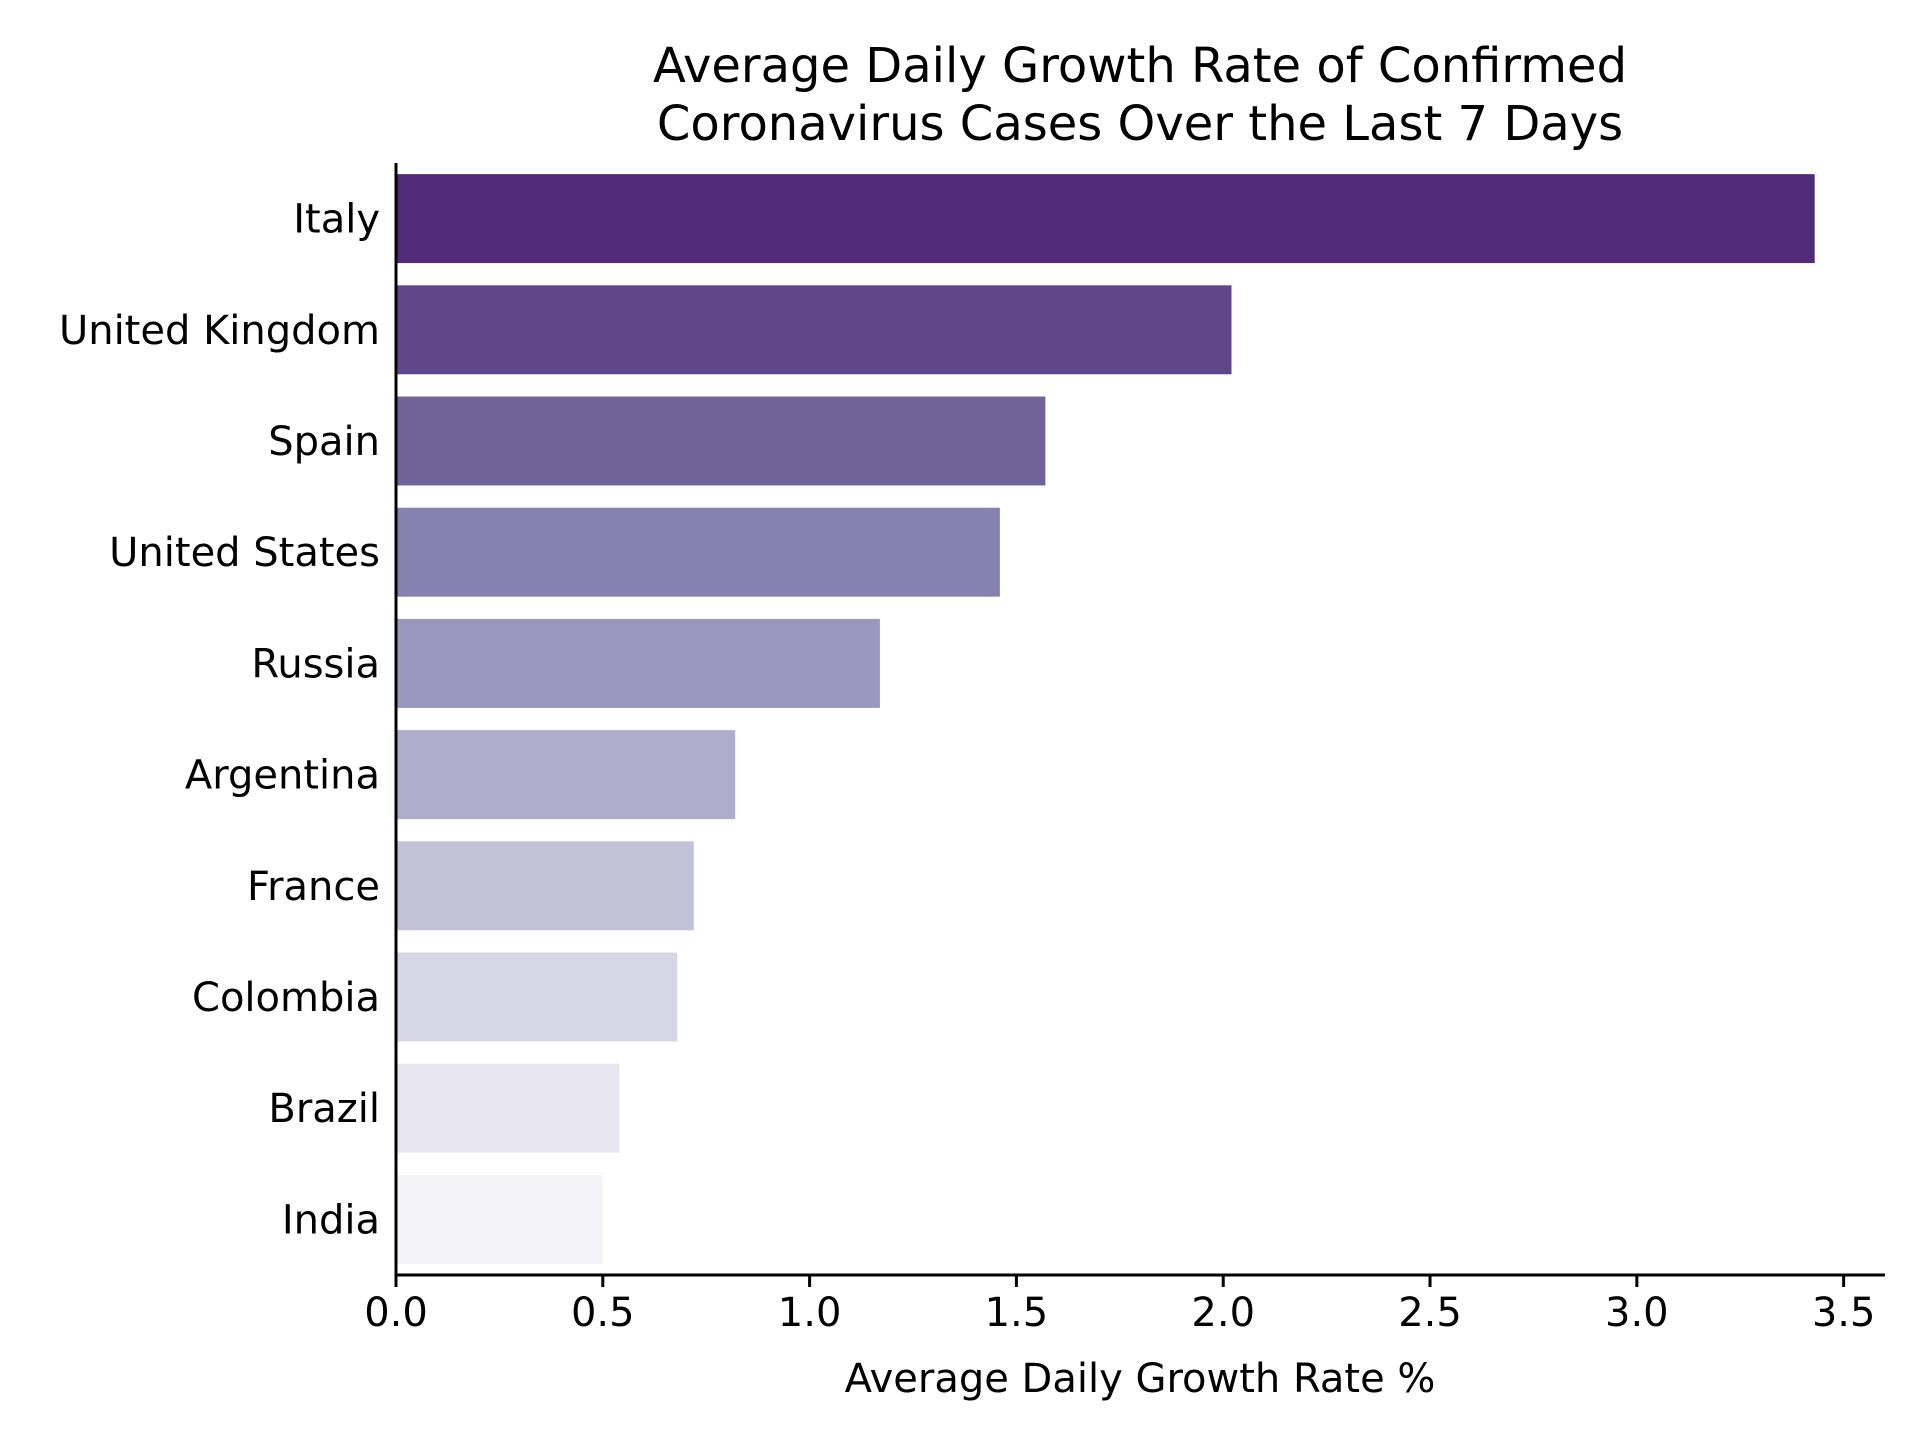 The image size is (1920, 1440). I want to click on chart-title-line-2: Coronavirus Cases Over the Last 7 Days, so click(1140, 124).